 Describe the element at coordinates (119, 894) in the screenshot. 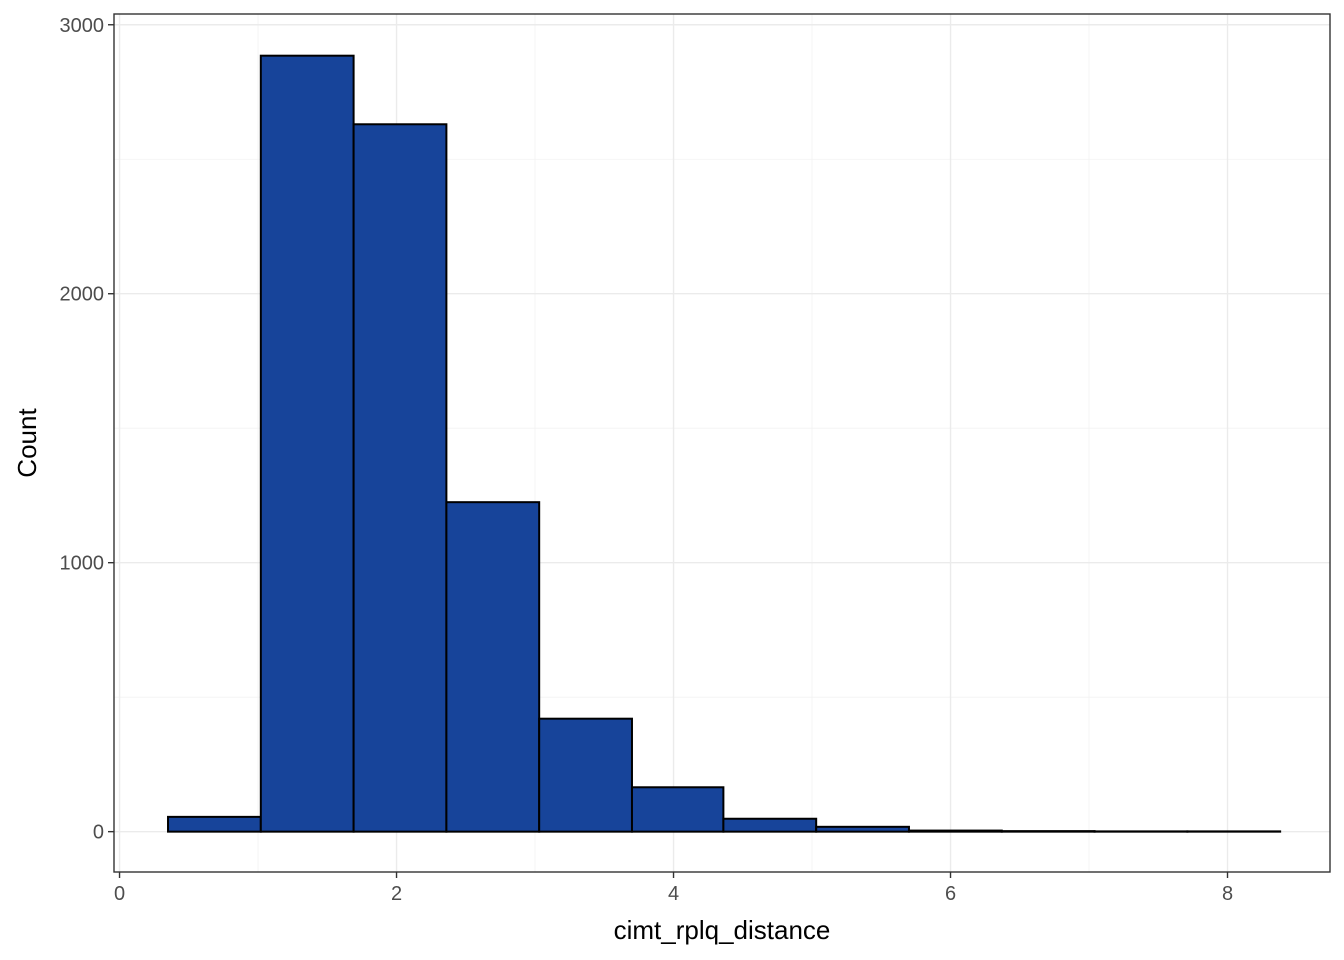

I see `x-tick-label: 0` at that location.